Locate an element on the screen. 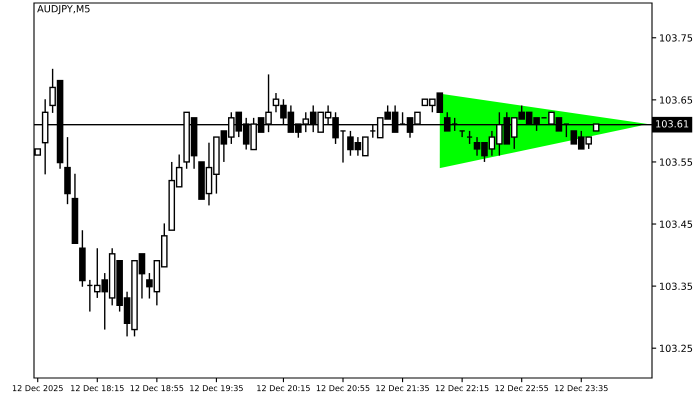 The height and width of the screenshot is (400, 700). x-tick-label: 12 Dec 19:35 is located at coordinates (216, 388).